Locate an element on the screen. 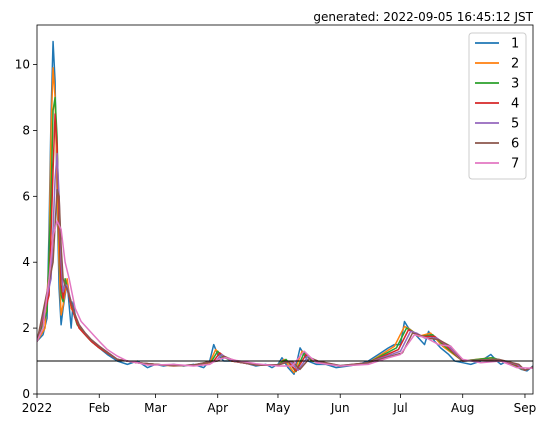  chart-title: generated: 2022-09-05 16:45:12 JST is located at coordinates (423, 17).